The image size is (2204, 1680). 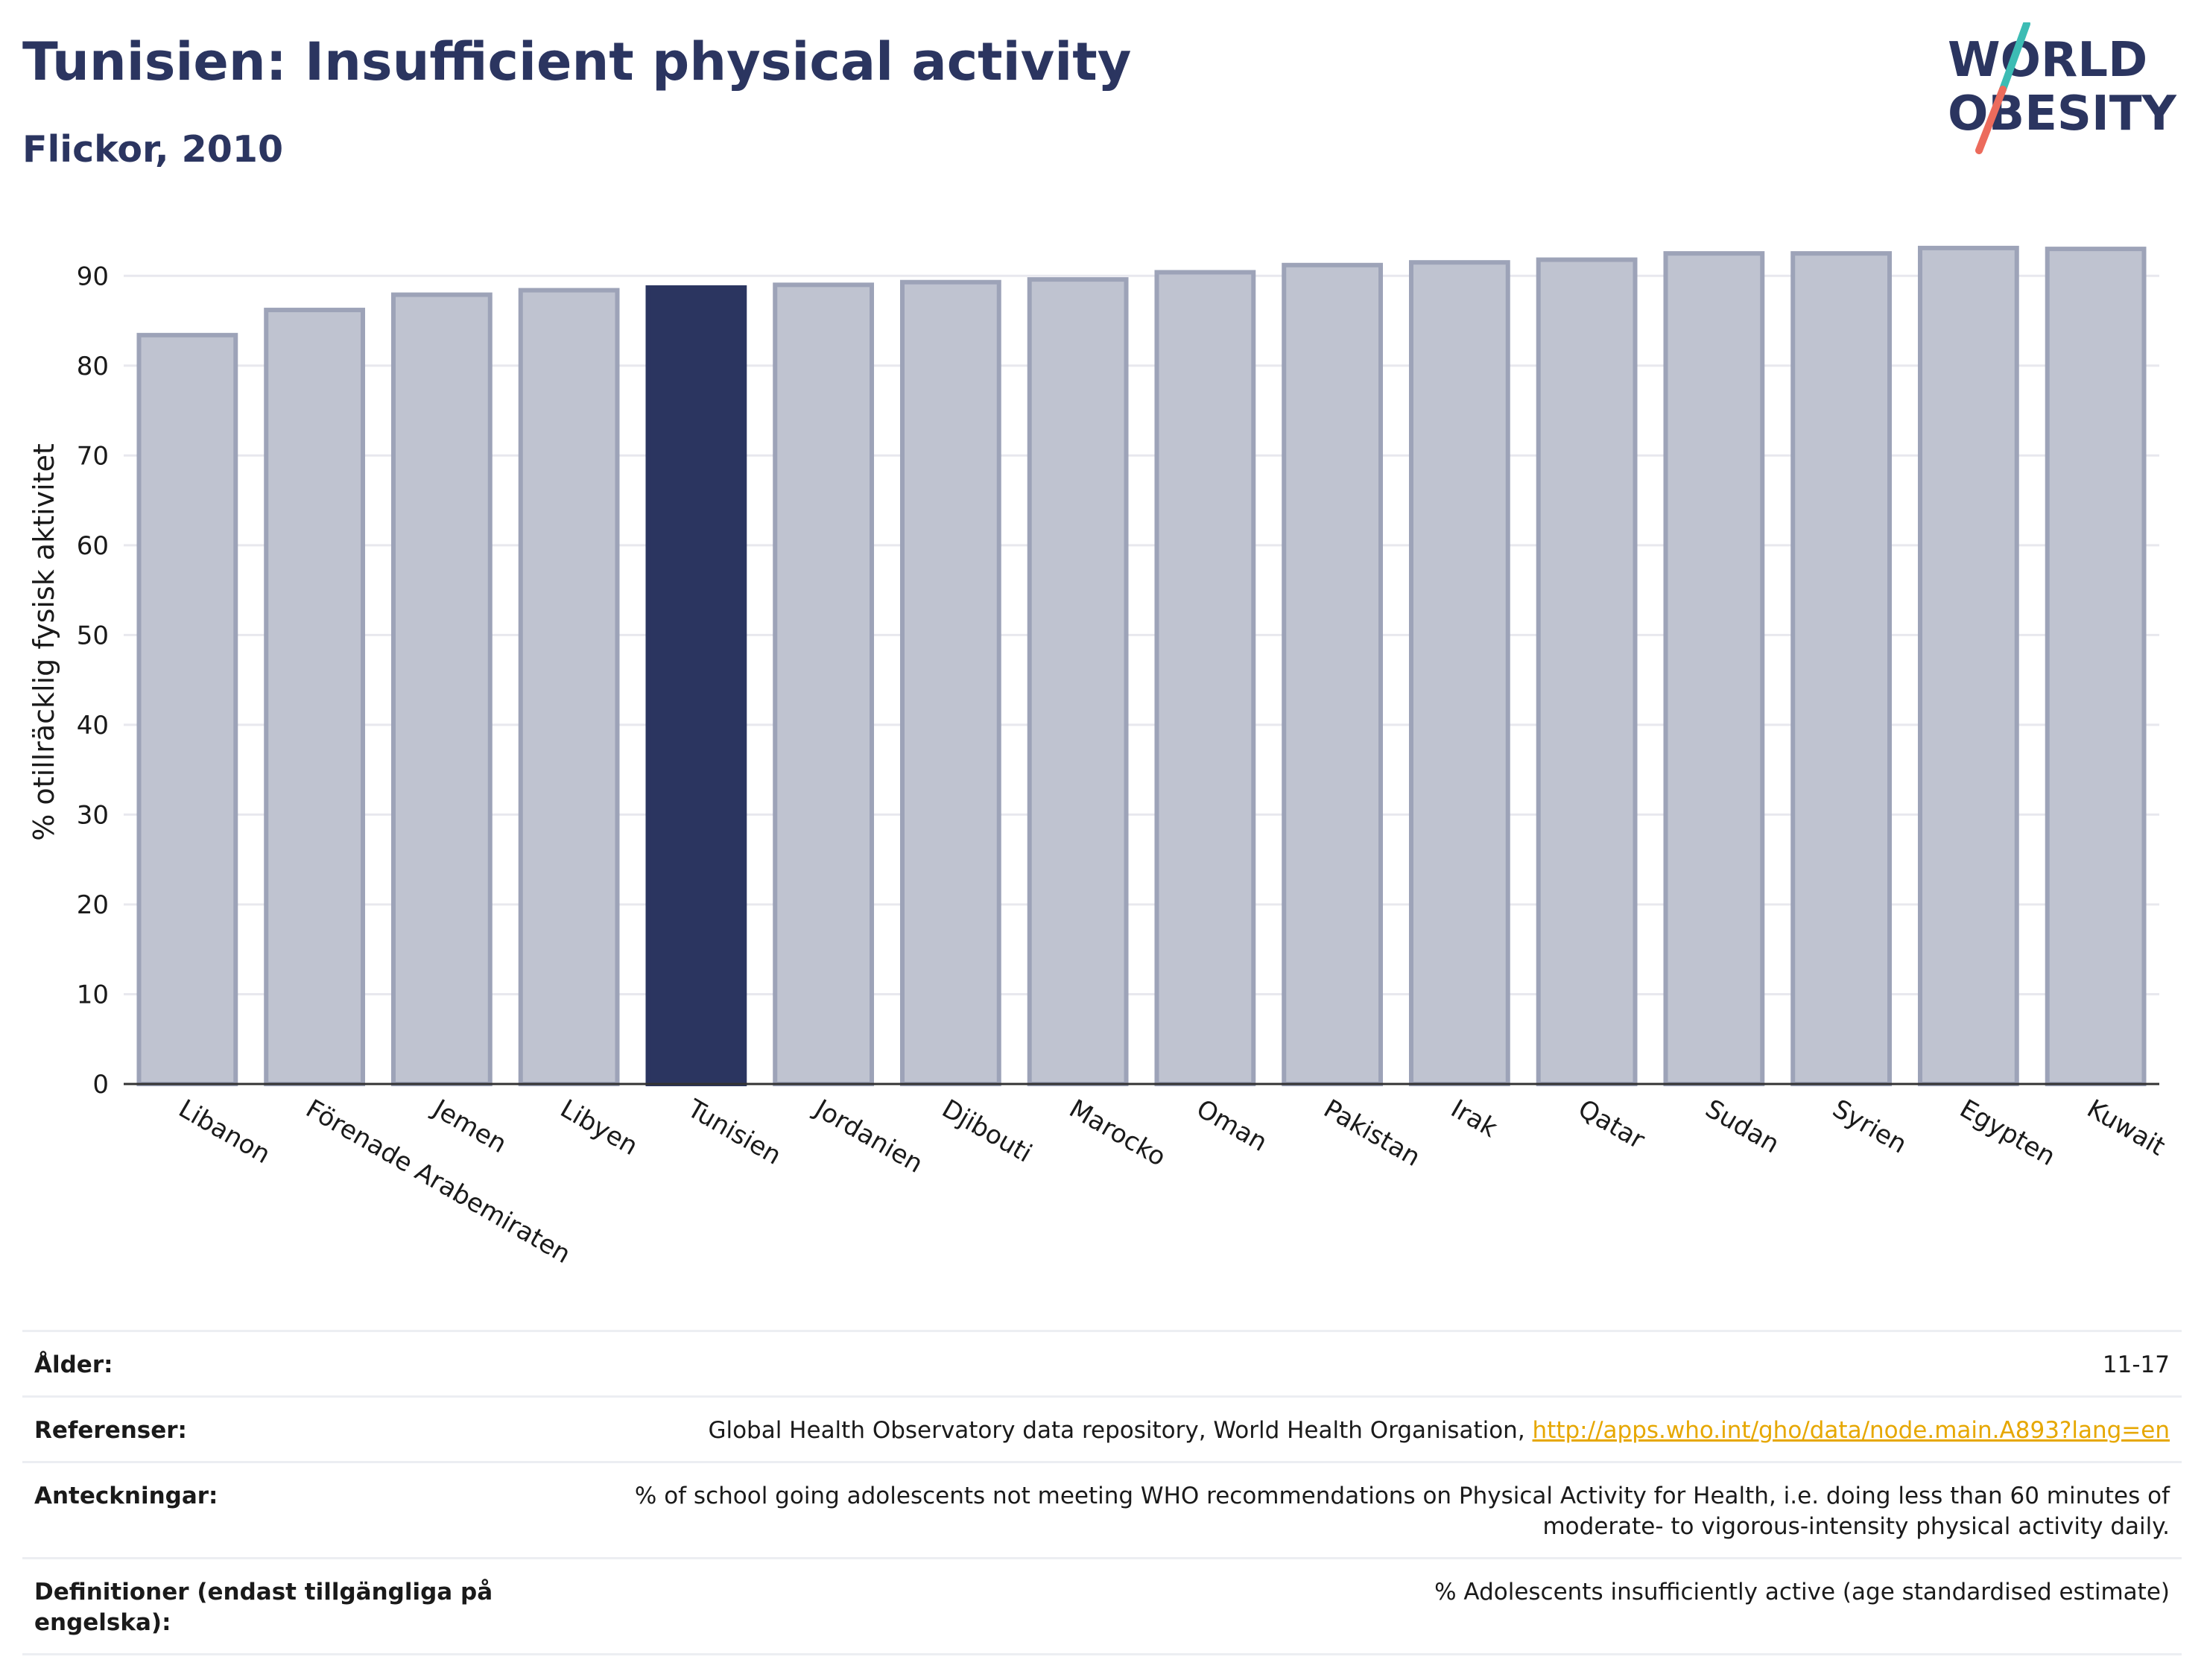 I want to click on bar-pakistan, so click(x=1333, y=674).